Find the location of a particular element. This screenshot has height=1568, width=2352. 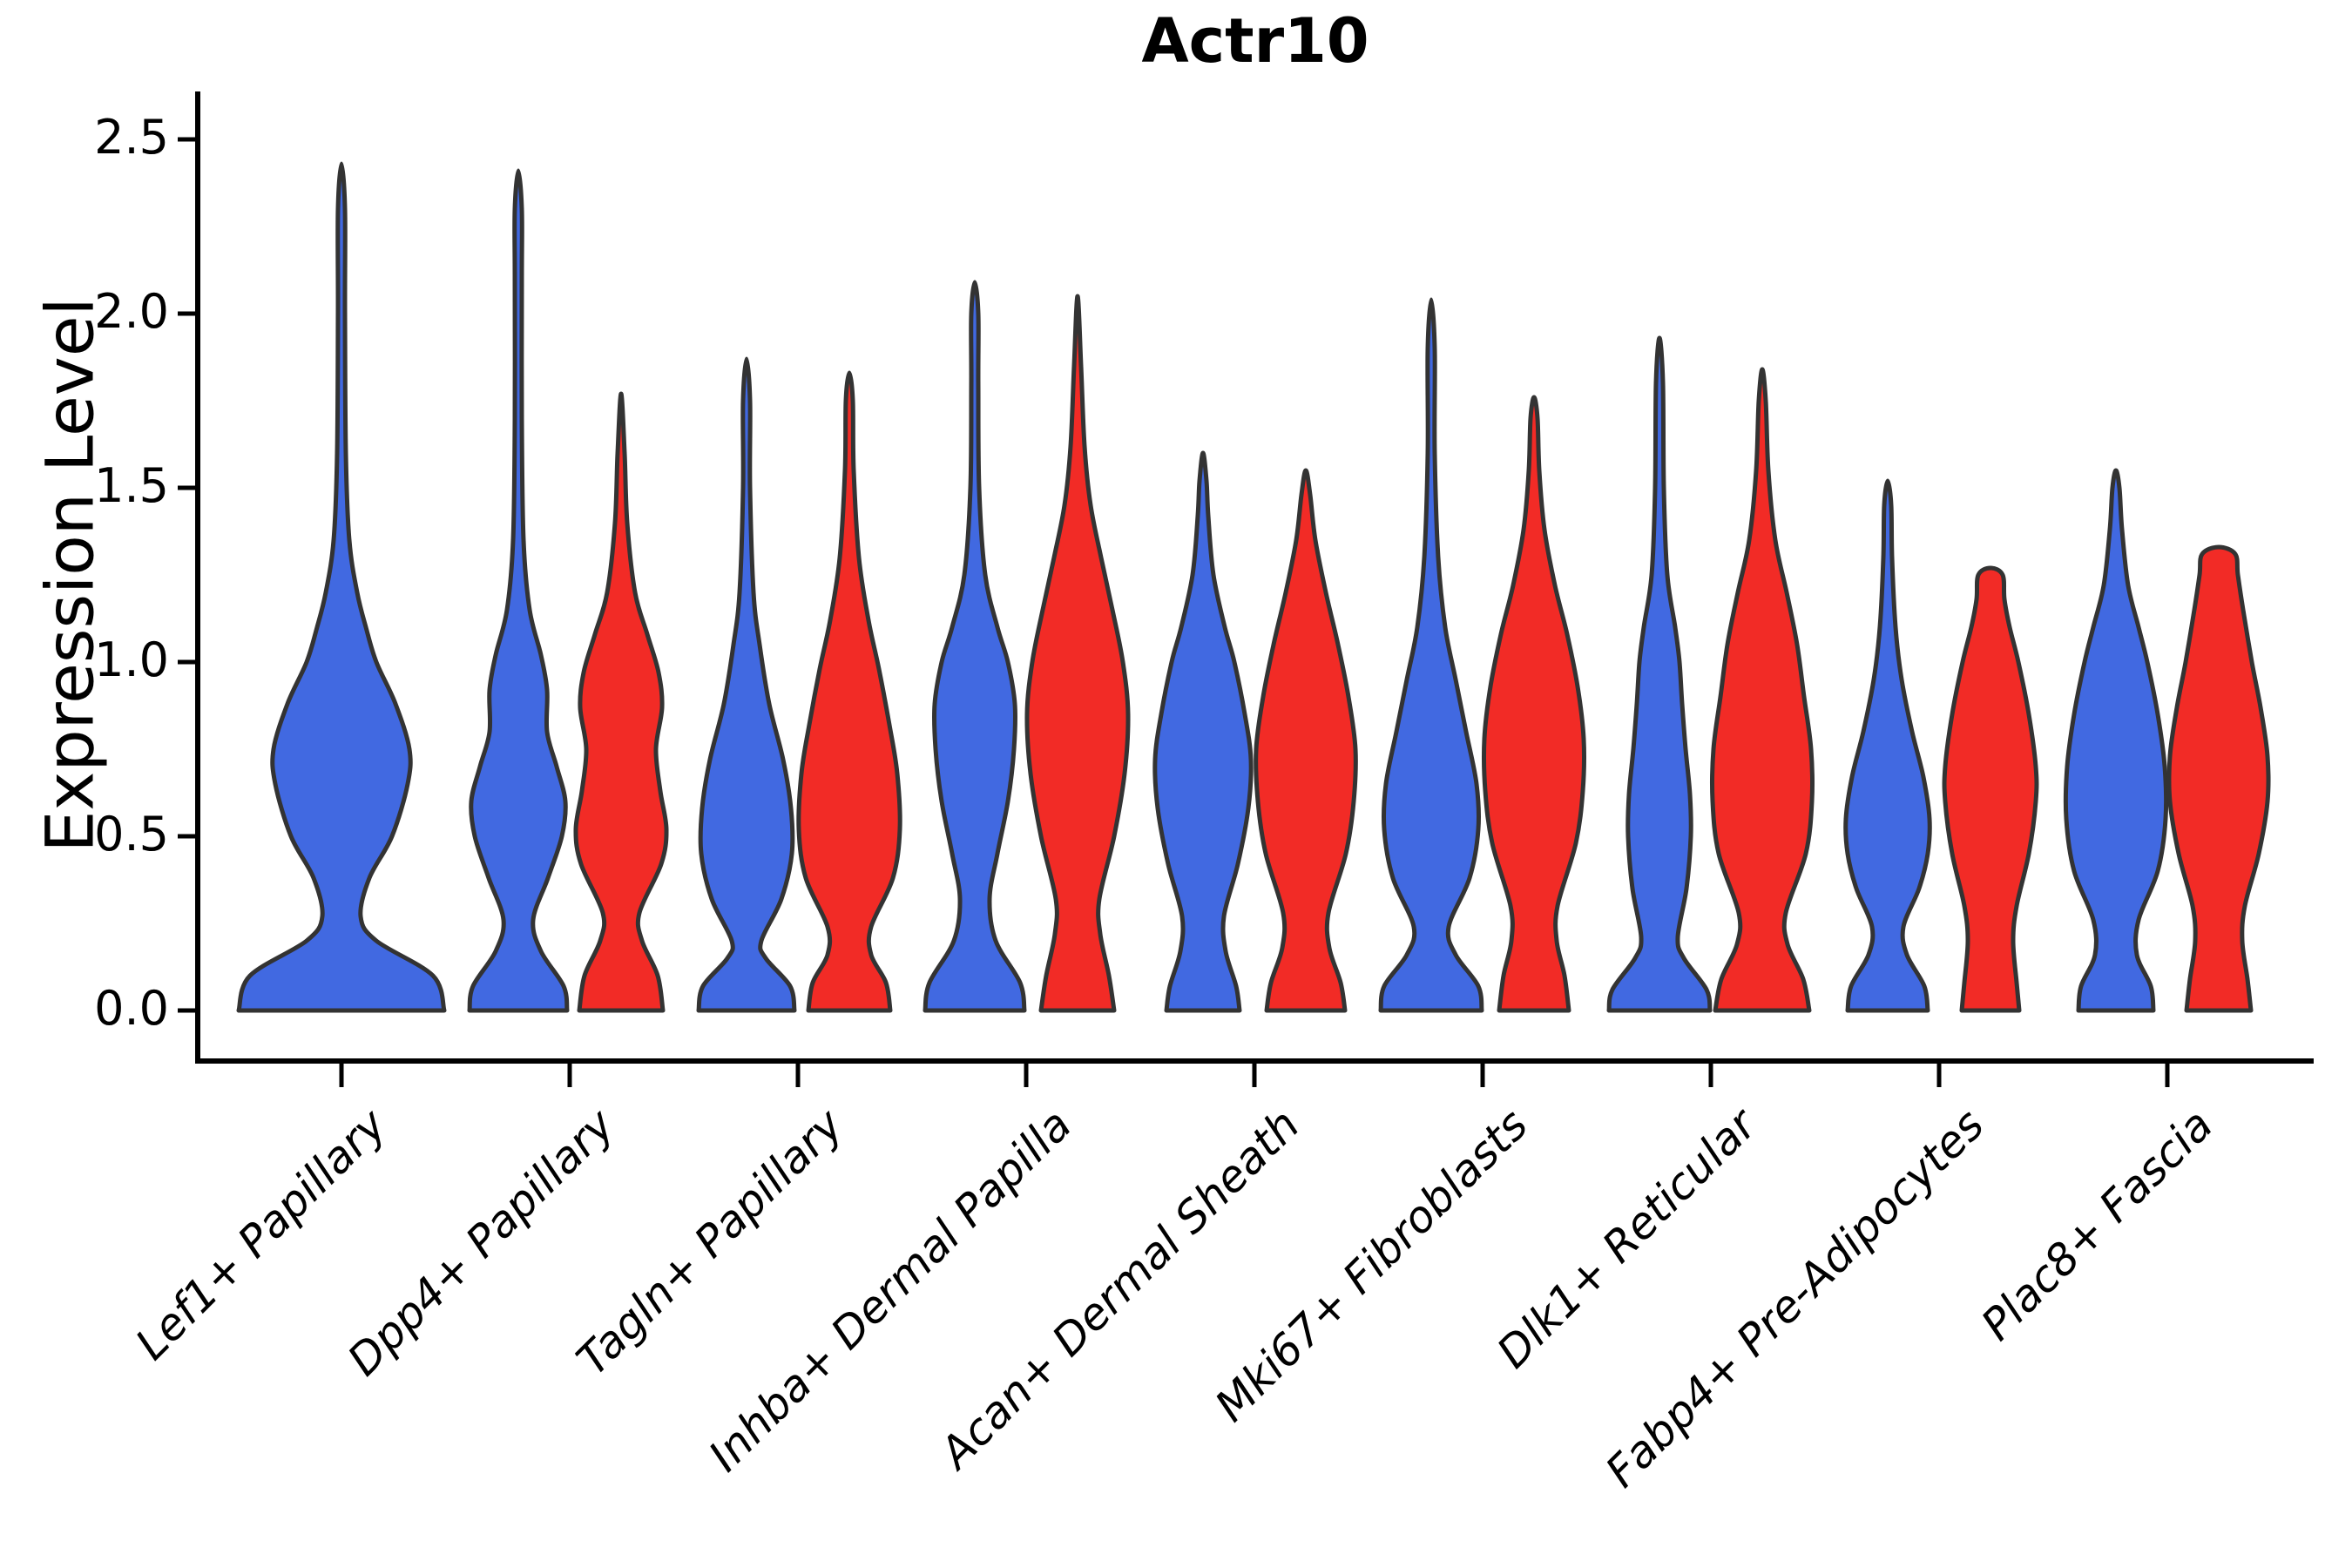

y-tick-label: 1.0 is located at coordinates (131, 659).